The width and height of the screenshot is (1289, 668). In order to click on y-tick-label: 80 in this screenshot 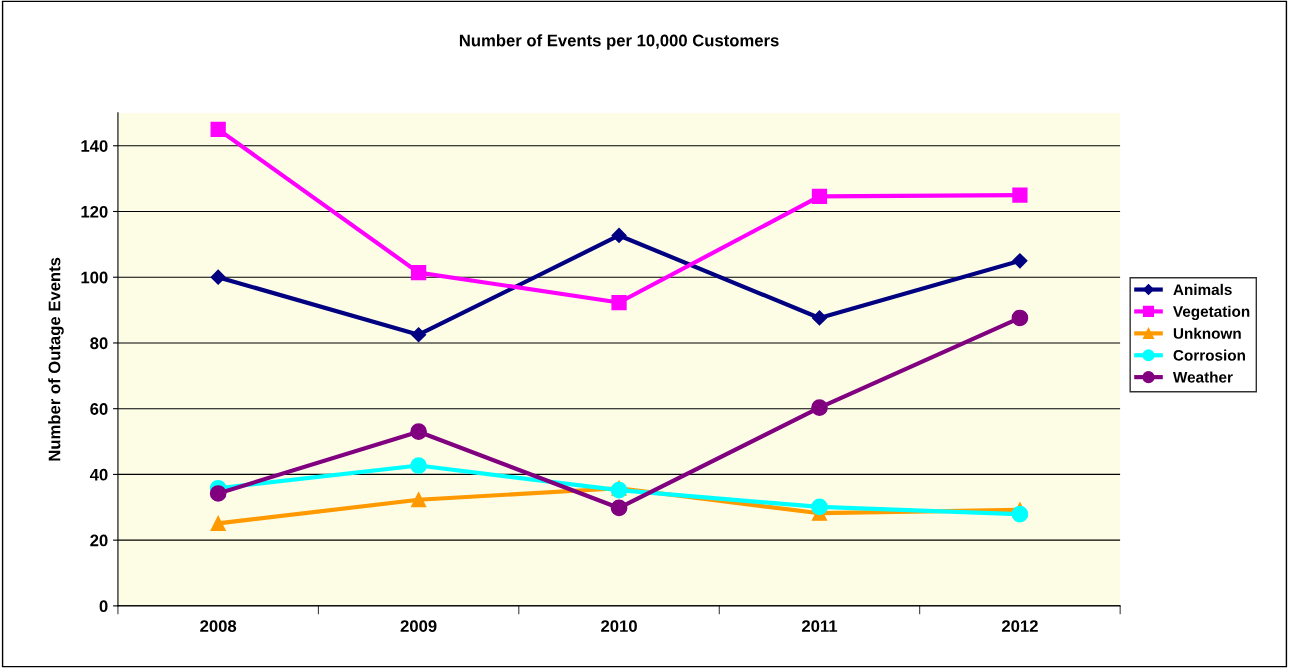, I will do `click(99, 343)`.